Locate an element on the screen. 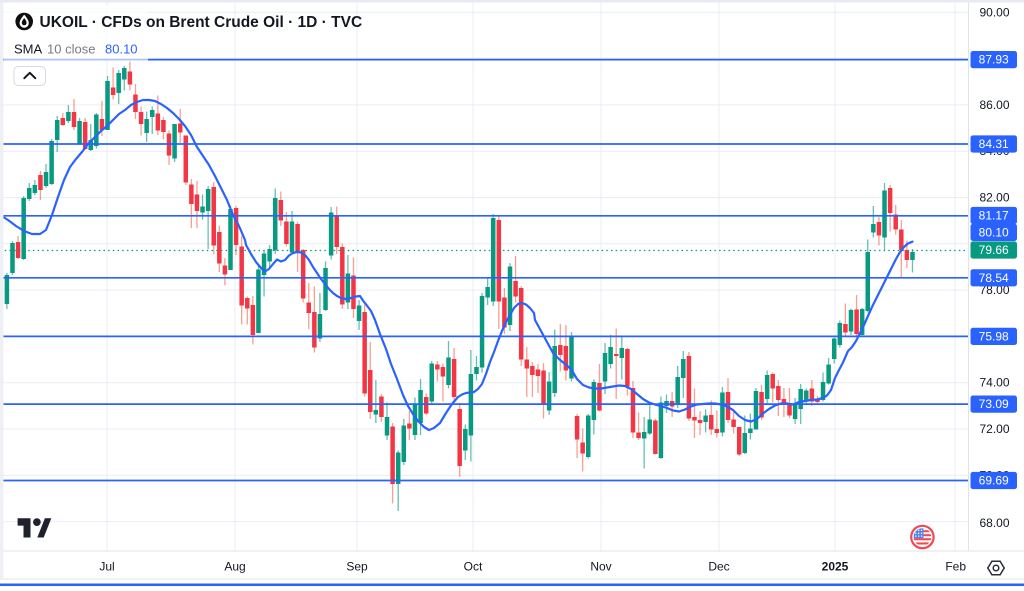 Image resolution: width=1024 pixels, height=591 pixels. svg-text: 81.17 is located at coordinates (994, 216).